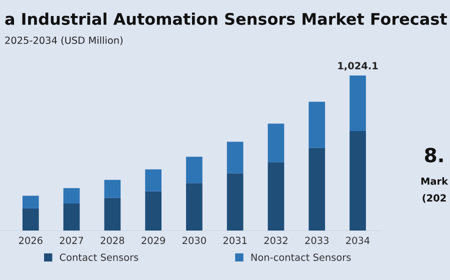 This screenshot has width=450, height=280. I want to click on x-tick-label: 2034, so click(358, 240).